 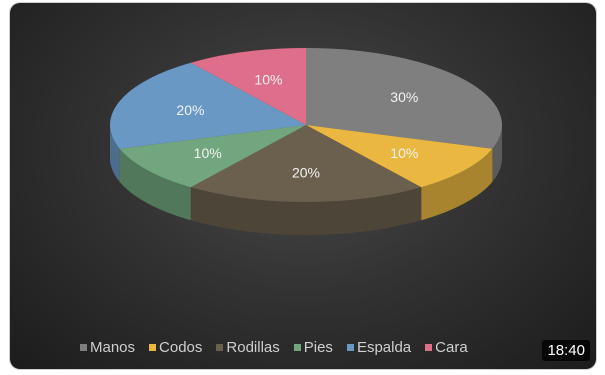 I want to click on chart-legend: Manos Codos Rodillas Pies Espalda Cara, so click(x=274, y=347).